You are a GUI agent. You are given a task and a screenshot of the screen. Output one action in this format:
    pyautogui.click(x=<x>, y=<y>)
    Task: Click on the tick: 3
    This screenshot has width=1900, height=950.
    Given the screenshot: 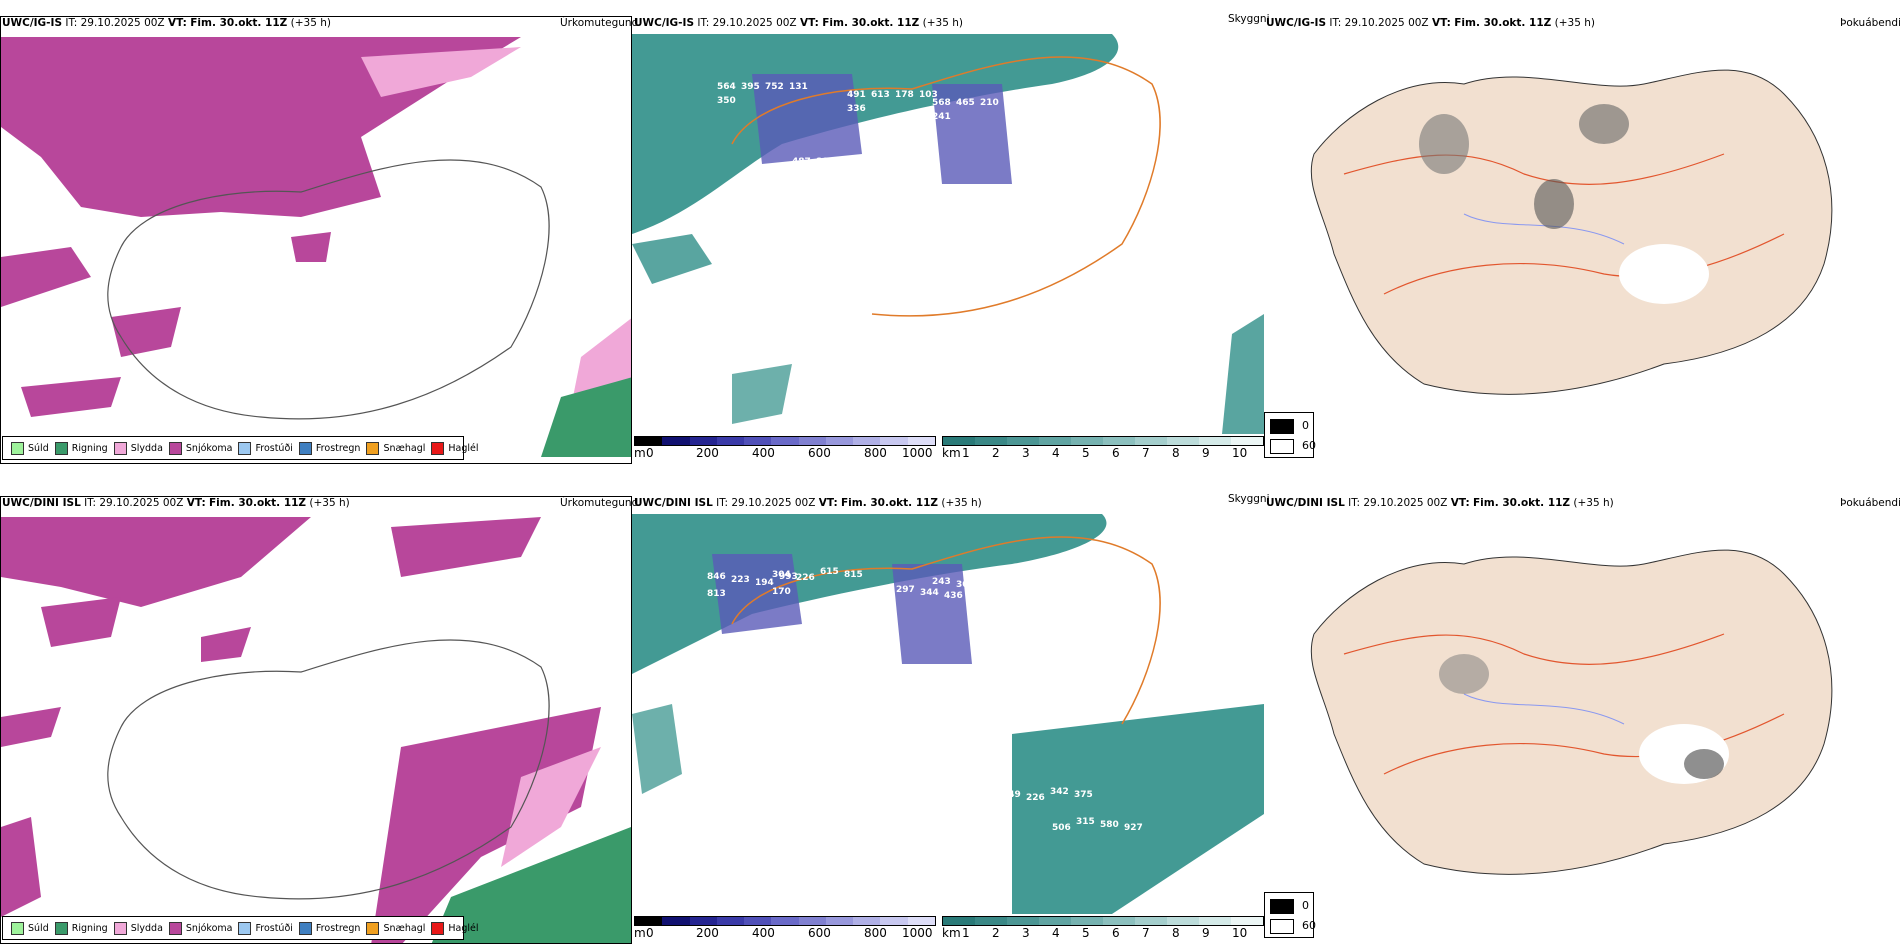 What is the action you would take?
    pyautogui.click(x=1026, y=933)
    